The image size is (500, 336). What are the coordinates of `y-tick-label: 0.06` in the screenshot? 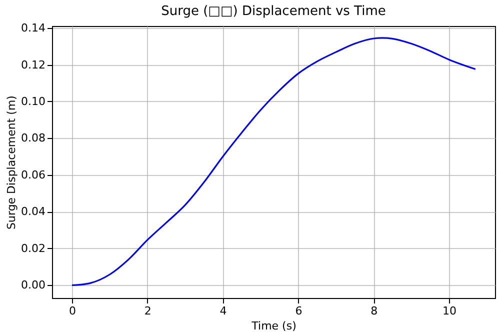 It's located at (33, 175).